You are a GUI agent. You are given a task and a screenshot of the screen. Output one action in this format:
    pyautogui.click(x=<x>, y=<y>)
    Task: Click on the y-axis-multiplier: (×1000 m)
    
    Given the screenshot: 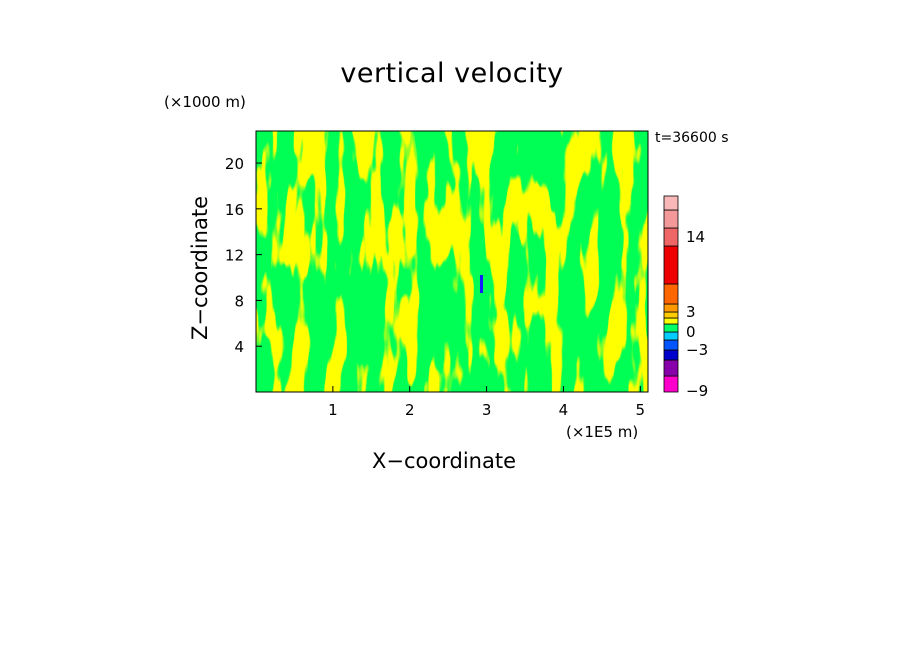 What is the action you would take?
    pyautogui.click(x=205, y=102)
    